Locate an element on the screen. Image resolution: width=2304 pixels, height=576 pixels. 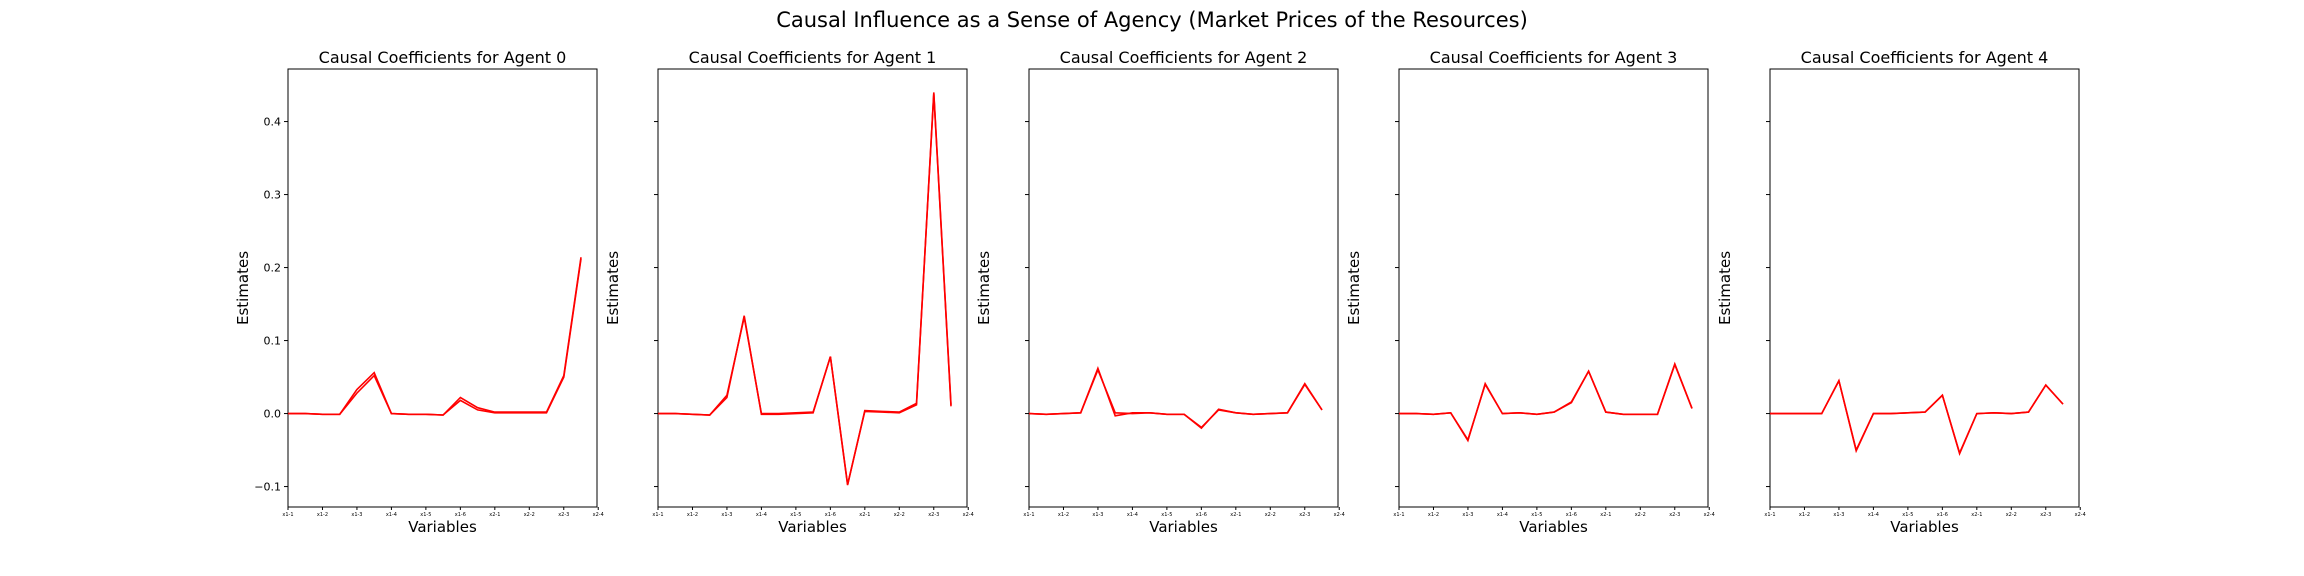
y-tick-label: 0.3 is located at coordinates (273, 195).